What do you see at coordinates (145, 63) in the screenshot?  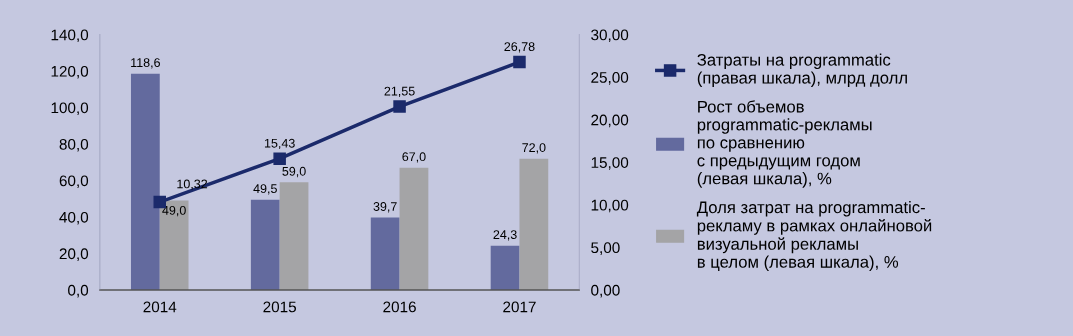 I see `data-label: 118,6` at bounding box center [145, 63].